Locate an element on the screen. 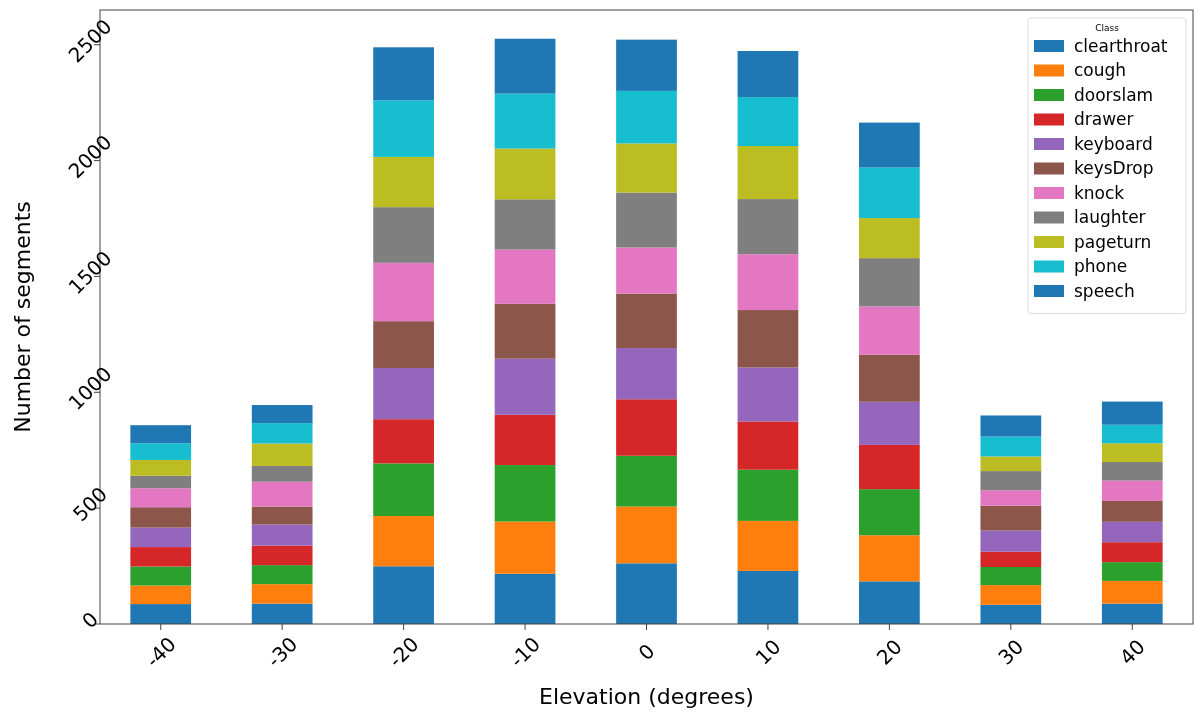 This screenshot has height=716, width=1201. x-tick-label: -20 is located at coordinates (403, 652).